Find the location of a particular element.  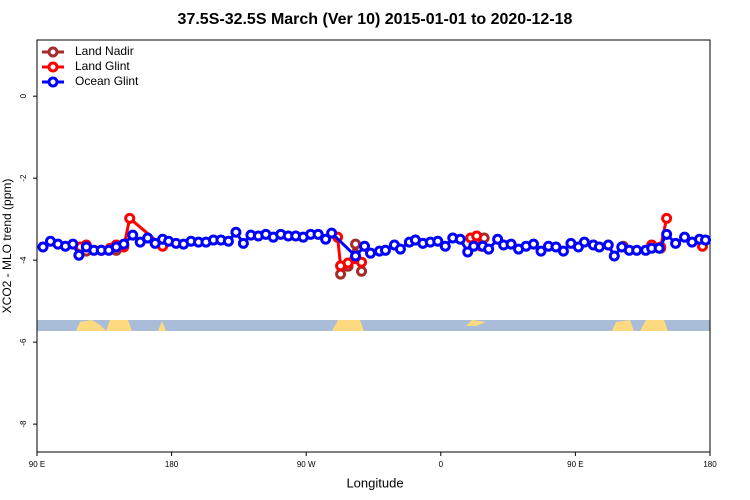

y-tick-label: -4 is located at coordinates (23, 260).